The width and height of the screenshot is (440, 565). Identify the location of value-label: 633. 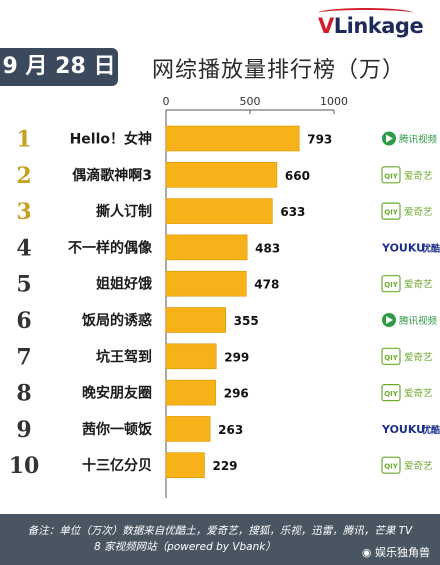
(292, 212).